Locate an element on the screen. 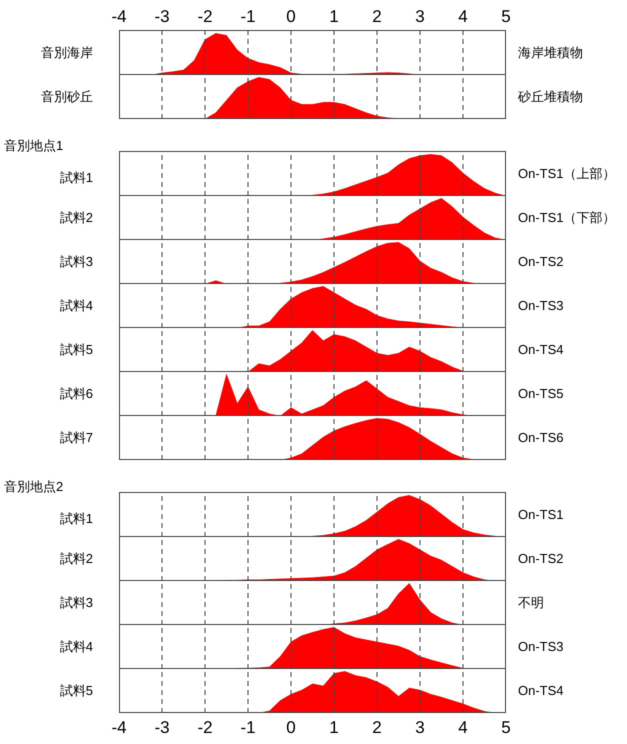  chart-title: 音別地点1 is located at coordinates (34, 146).